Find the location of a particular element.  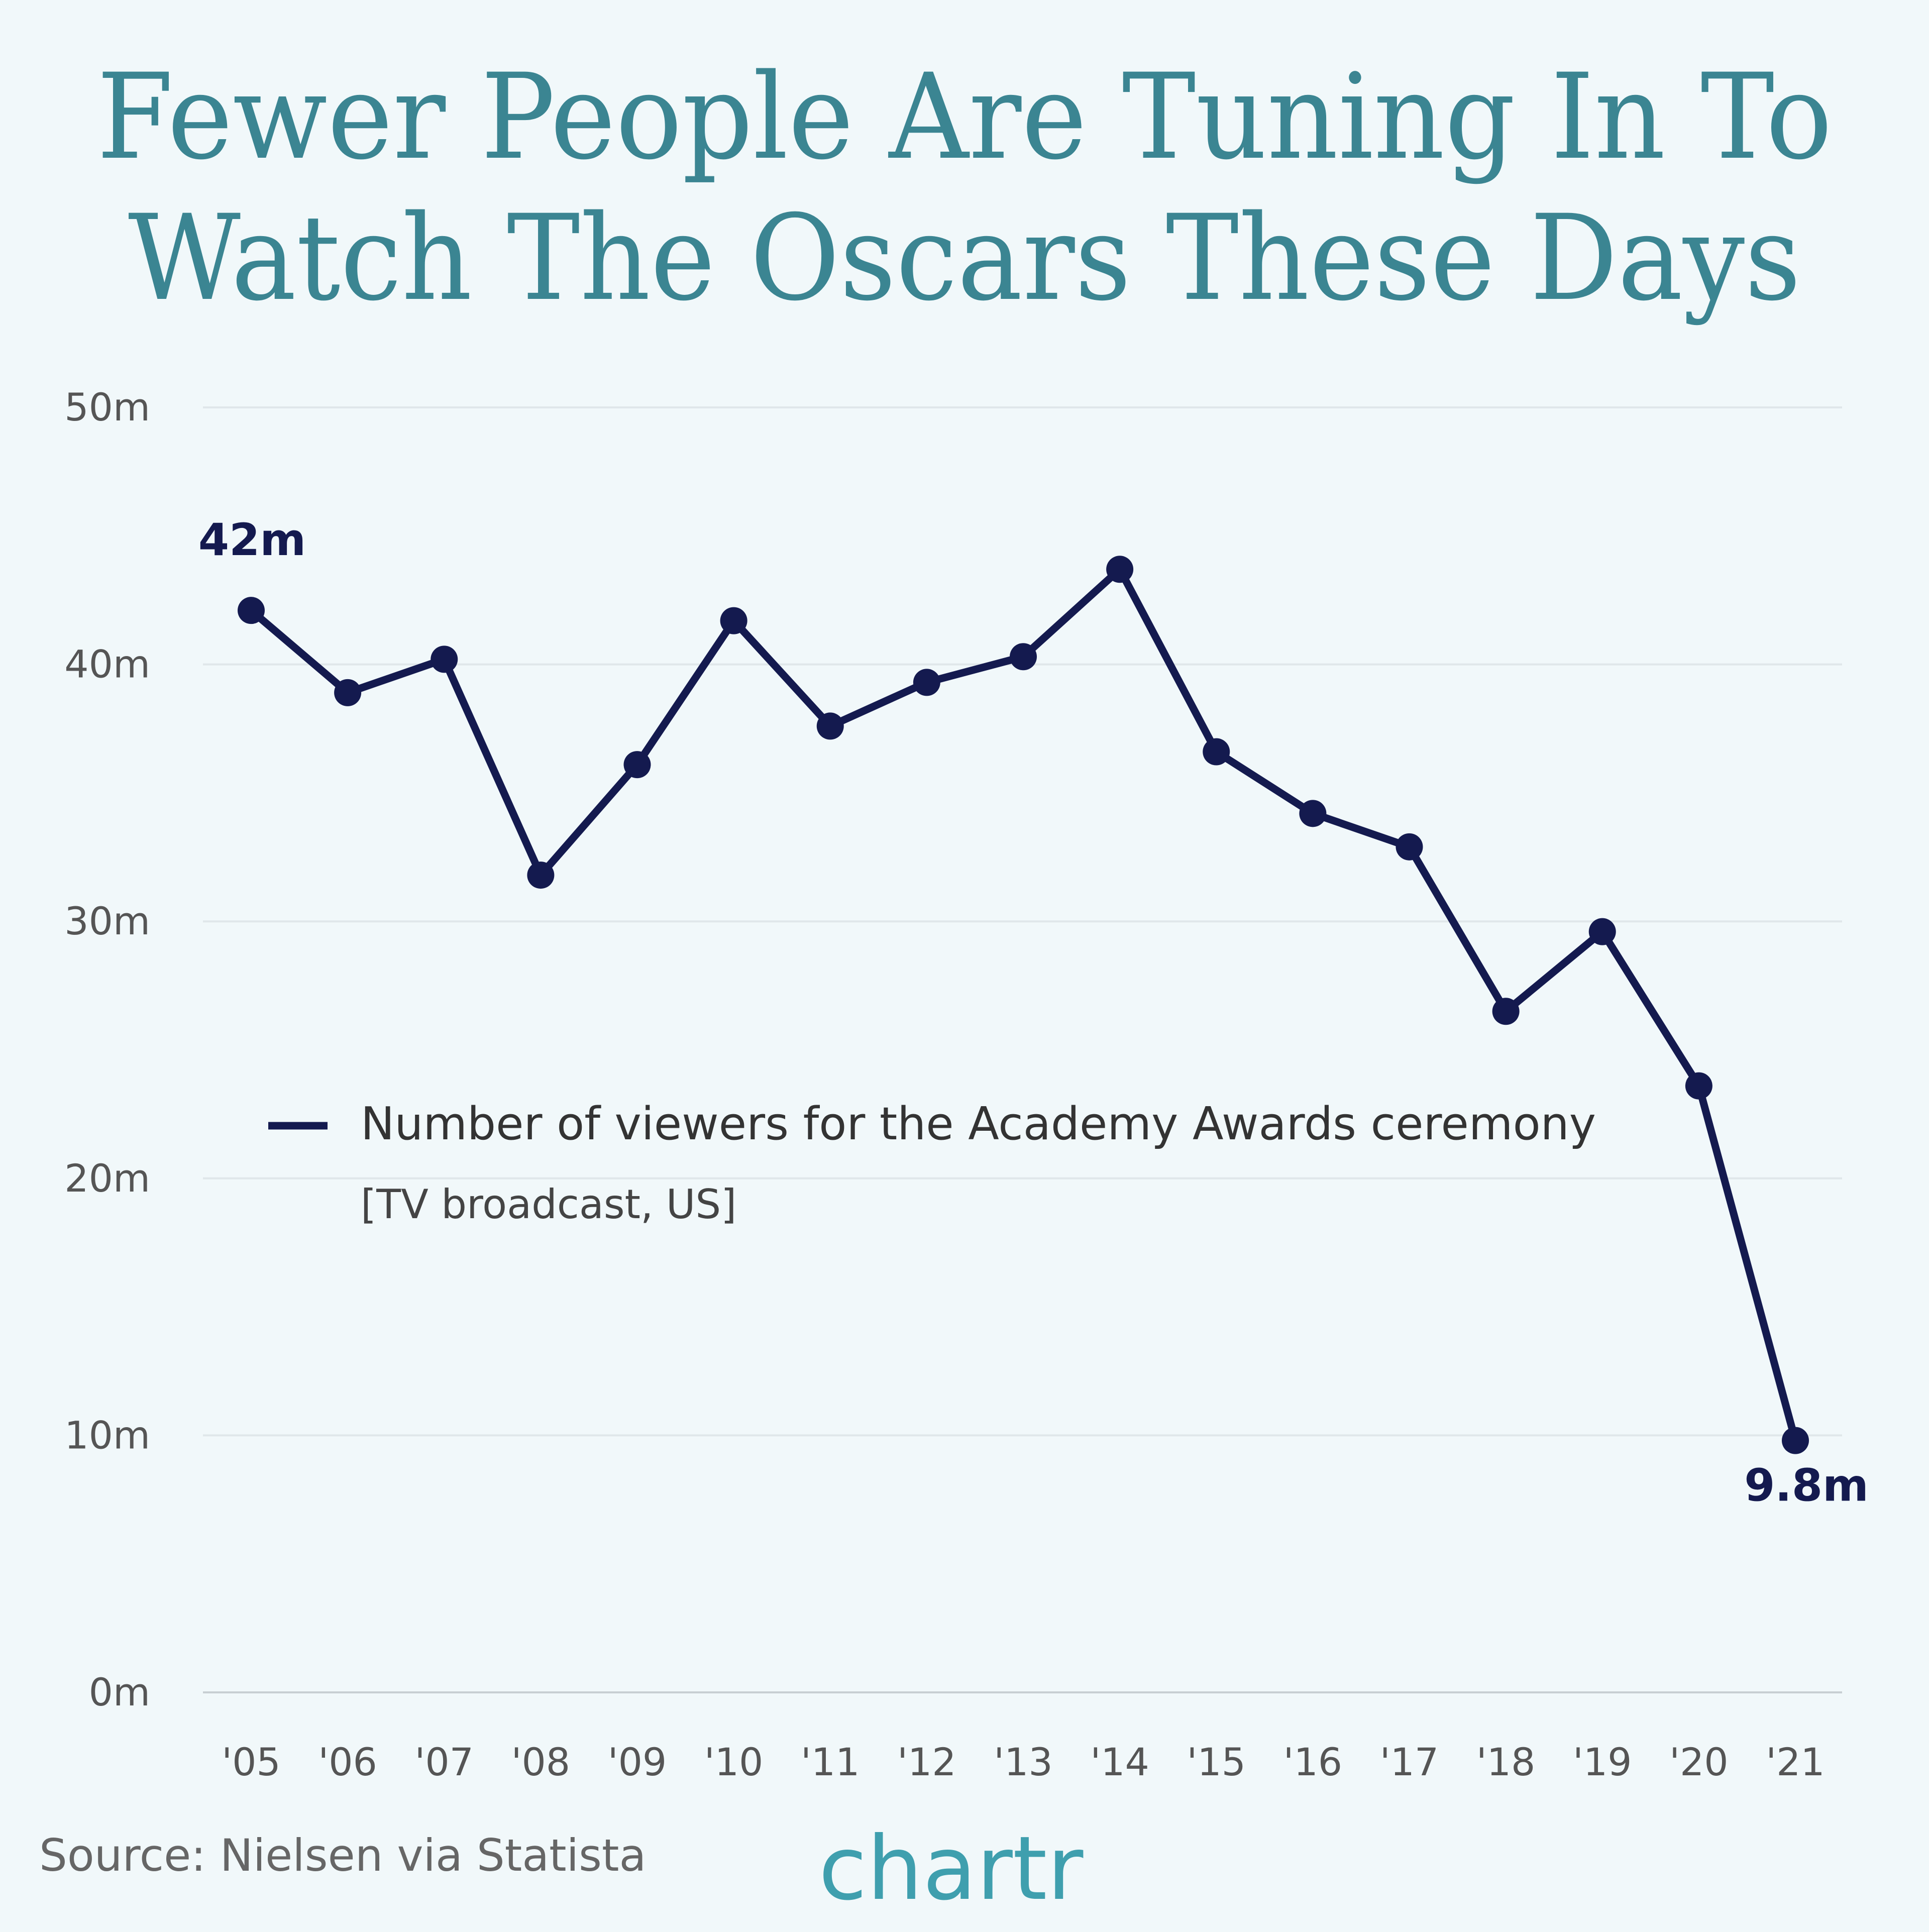

x-tick-label: '21 is located at coordinates (1795, 1762).